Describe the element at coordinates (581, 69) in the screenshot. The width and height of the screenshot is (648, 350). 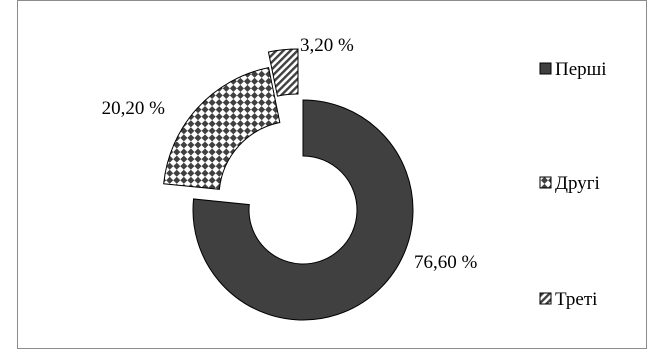
I see `legend-label-1: Перші` at that location.